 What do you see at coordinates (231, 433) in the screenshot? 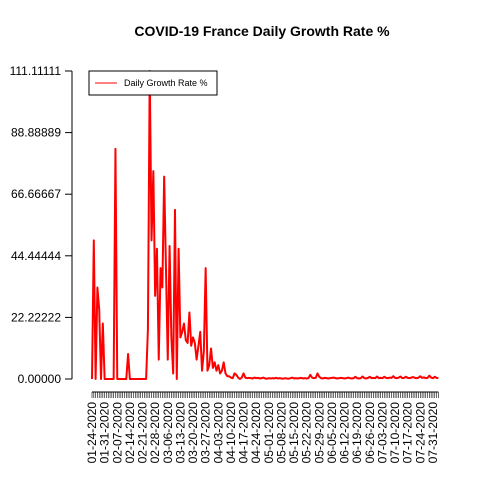
I see `x-tick-label: 04-10-2020` at bounding box center [231, 433].